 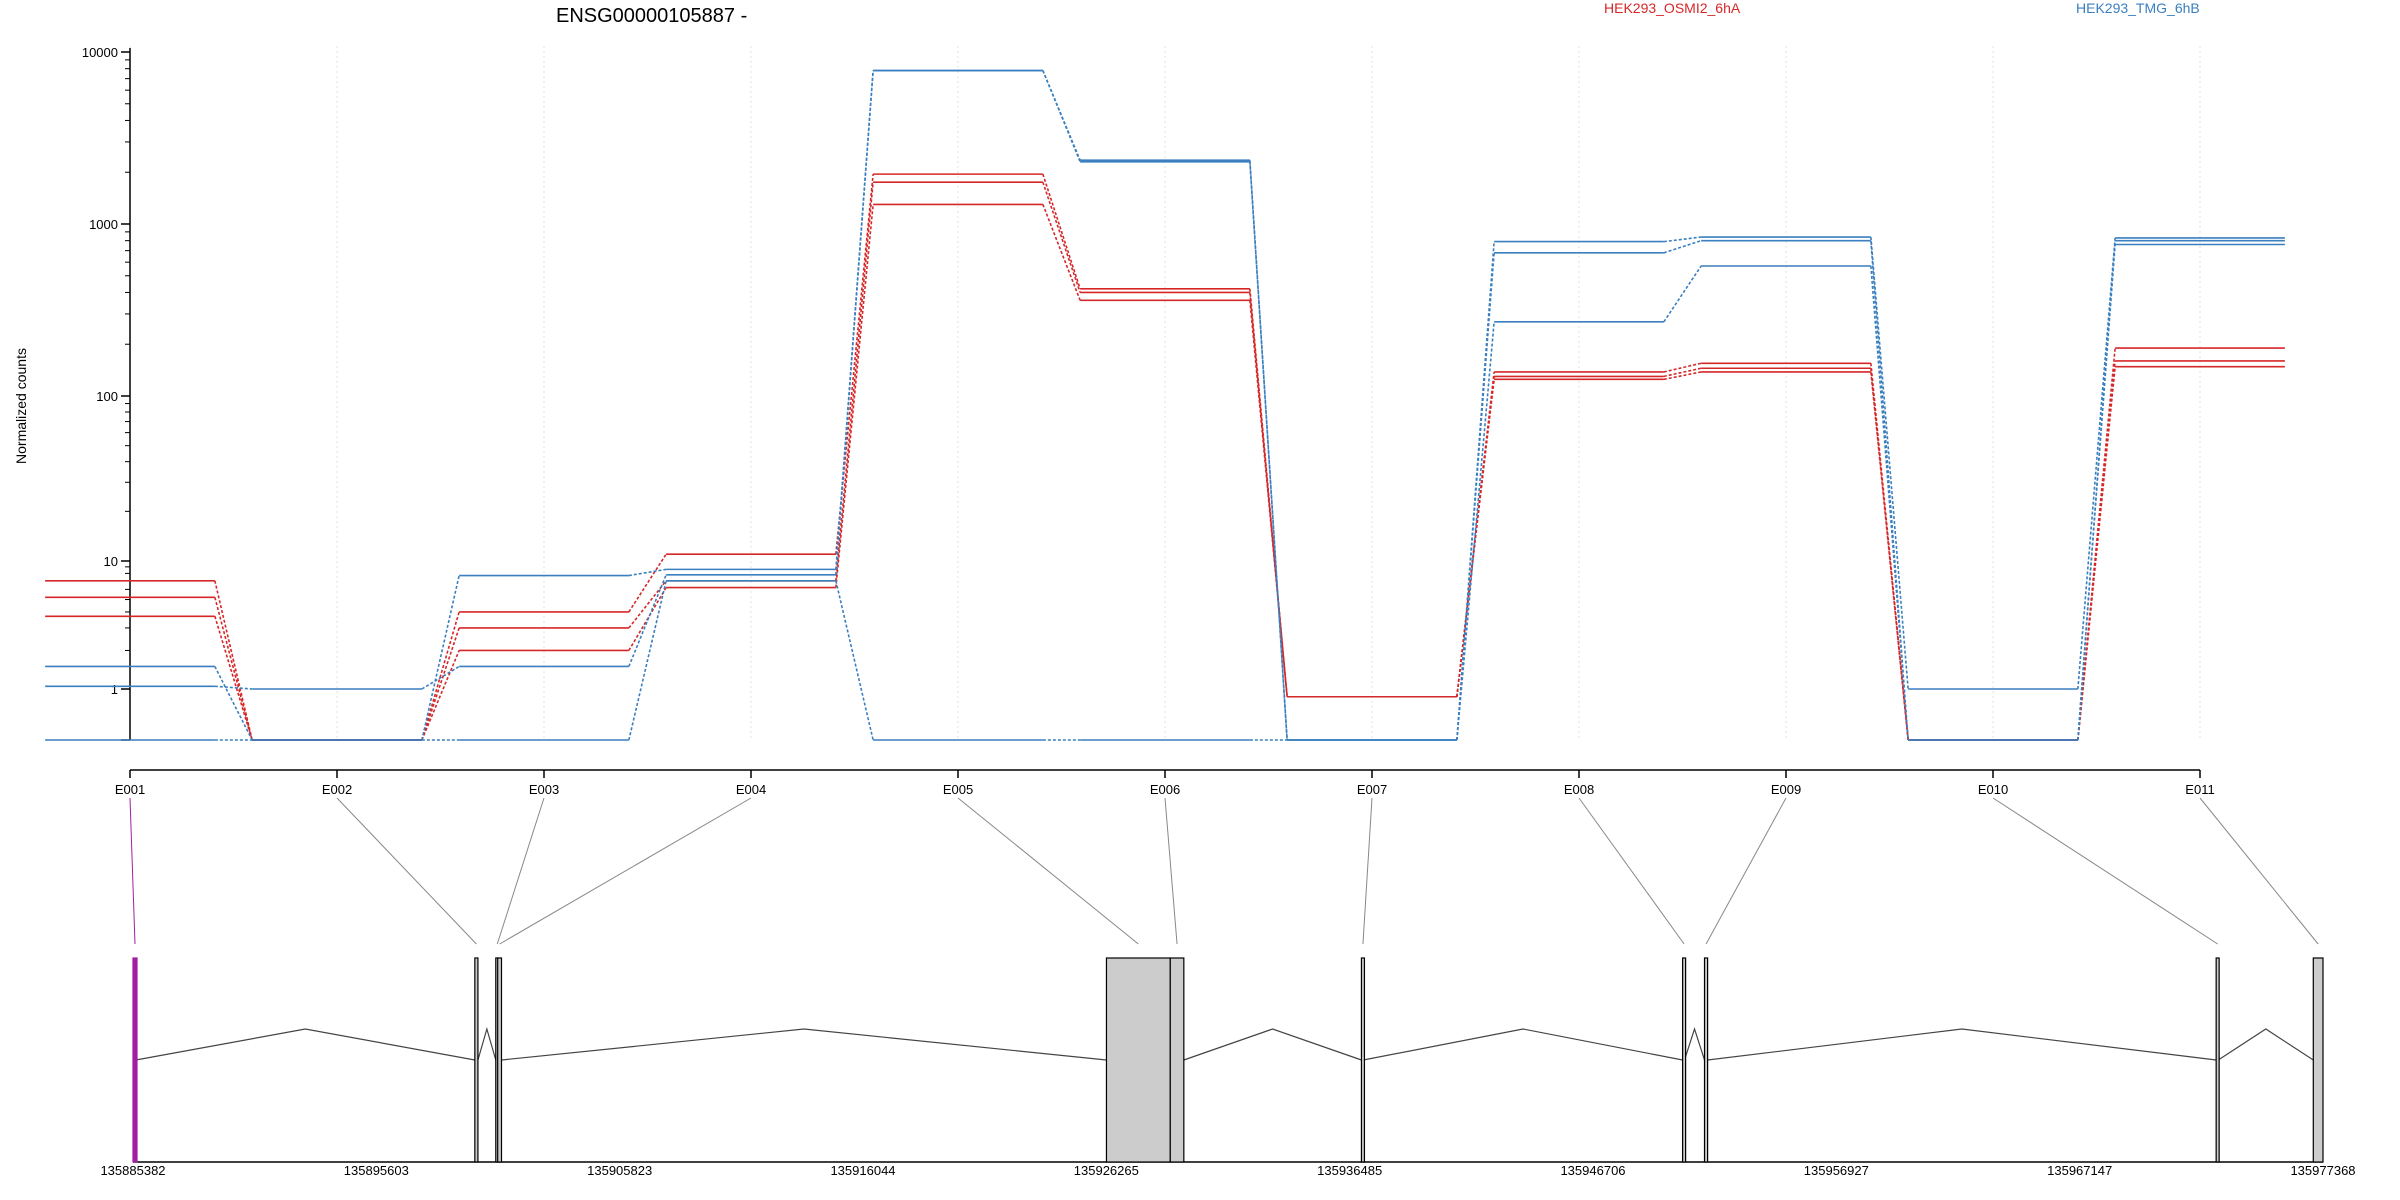 I want to click on x-tick-label-e001: E001, so click(x=130, y=789).